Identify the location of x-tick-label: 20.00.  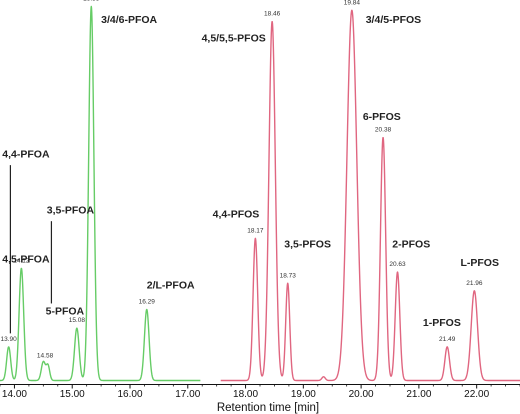
(361, 394).